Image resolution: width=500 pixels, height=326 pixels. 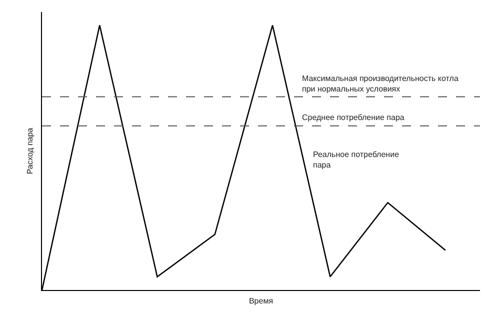 I want to click on ref-line-label: Максимальная производительность котла при нормальных условиях, so click(x=380, y=84).